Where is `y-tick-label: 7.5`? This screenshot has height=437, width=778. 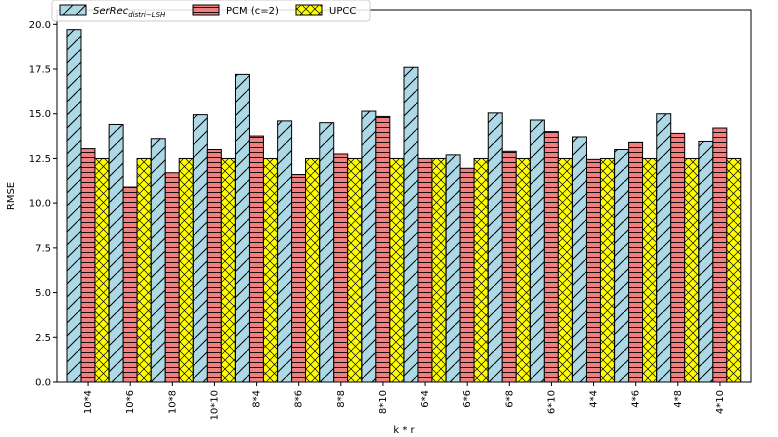 y-tick-label: 7.5 is located at coordinates (43, 248).